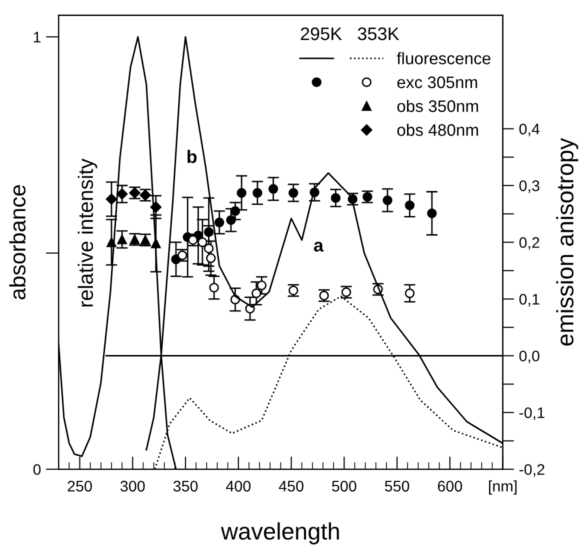 Image resolution: width=586 pixels, height=545 pixels. What do you see at coordinates (319, 247) in the screenshot?
I see `annotation: a` at bounding box center [319, 247].